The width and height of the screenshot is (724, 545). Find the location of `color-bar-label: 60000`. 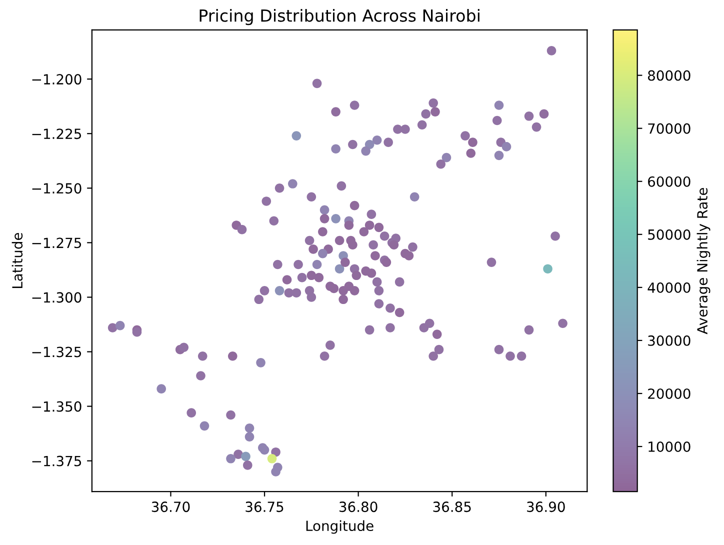

color-bar-label: 60000 is located at coordinates (669, 181).